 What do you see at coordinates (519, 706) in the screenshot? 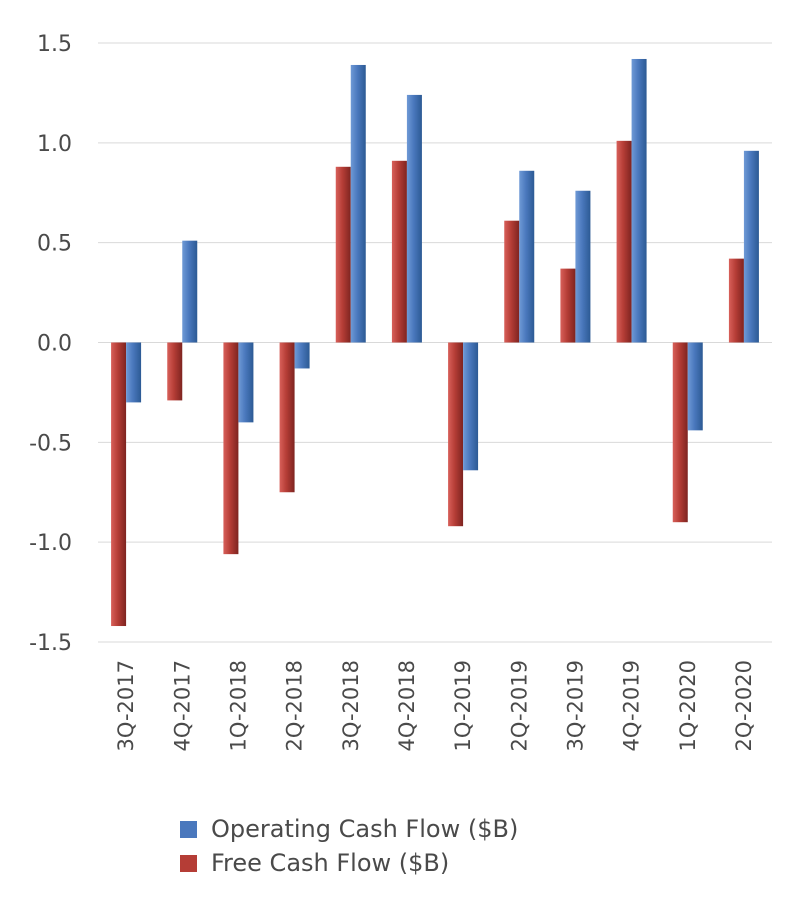
I see `x-tick-label: 2Q-2019` at bounding box center [519, 706].